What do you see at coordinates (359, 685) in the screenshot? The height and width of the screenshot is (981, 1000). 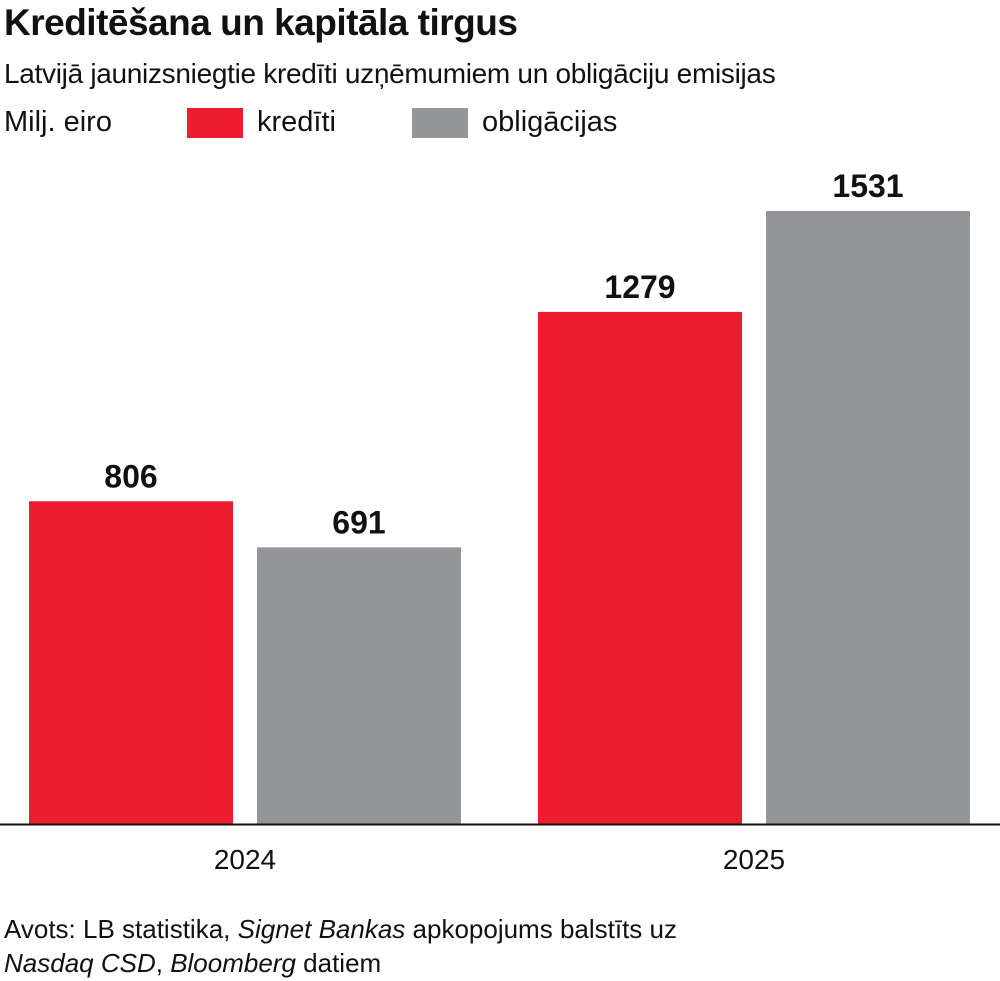 I see `bar-obligācijas-2024` at bounding box center [359, 685].